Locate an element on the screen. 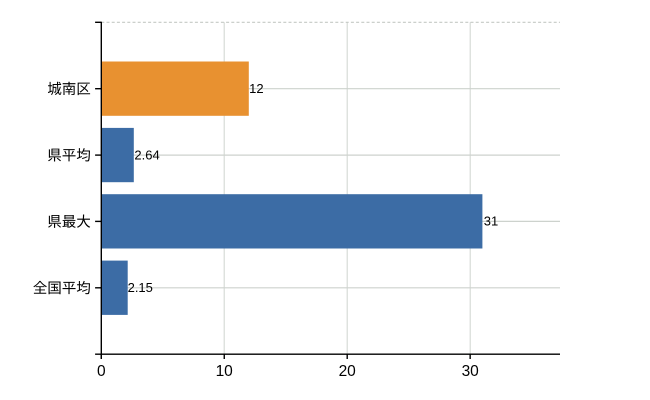 Image resolution: width=650 pixels, height=400 pixels. svg-text: 2.64 is located at coordinates (146, 154).